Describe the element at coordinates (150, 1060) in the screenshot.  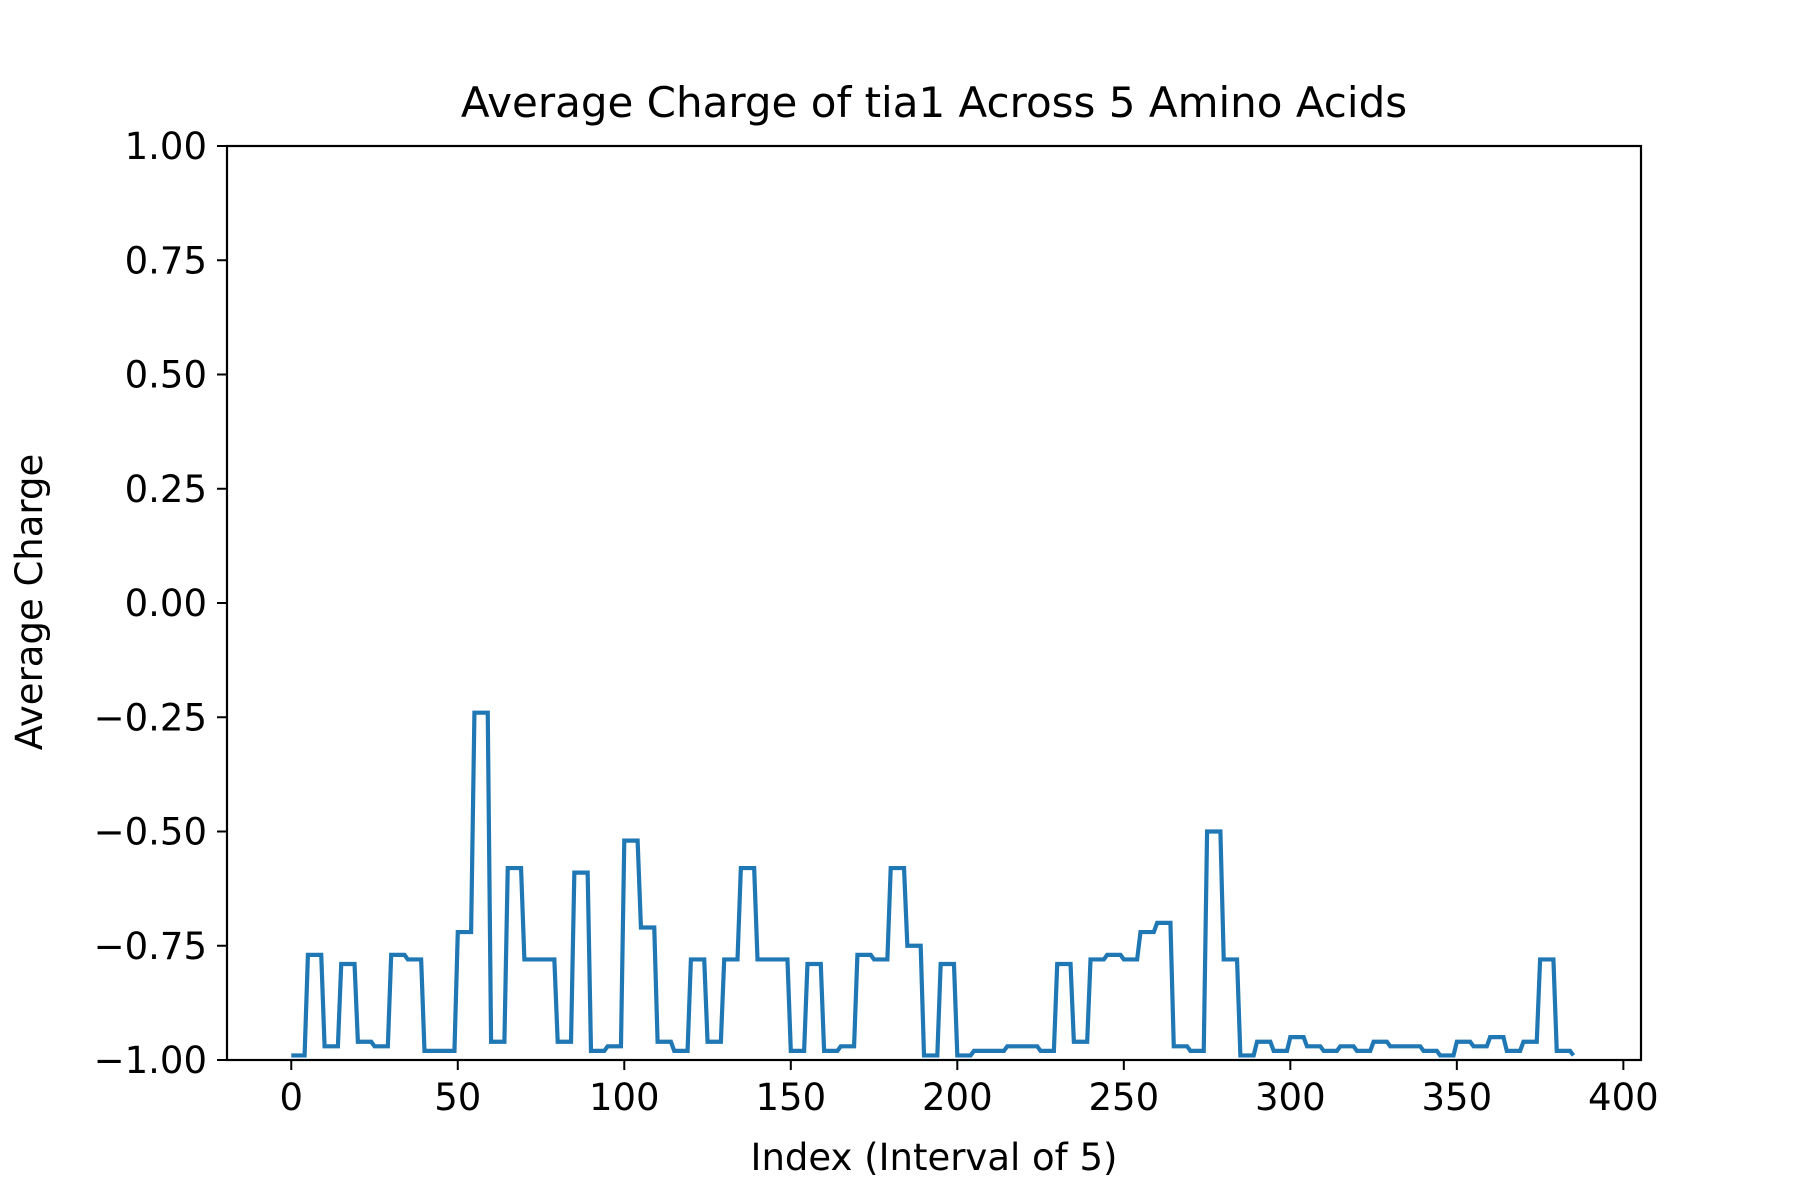
I see `y-tick-label: −1.00` at that location.